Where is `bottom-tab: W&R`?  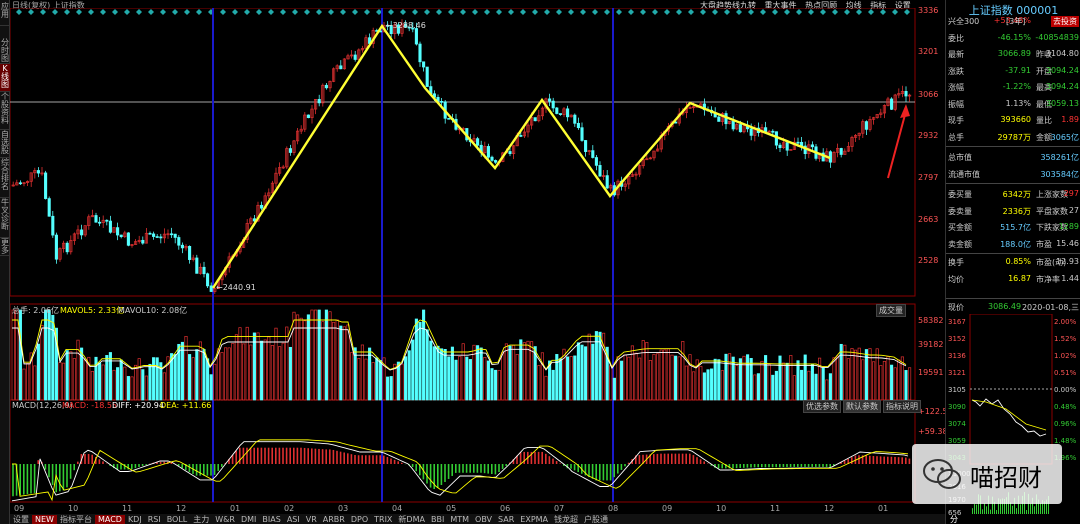
bottom-tab: W&R is located at coordinates (225, 519).